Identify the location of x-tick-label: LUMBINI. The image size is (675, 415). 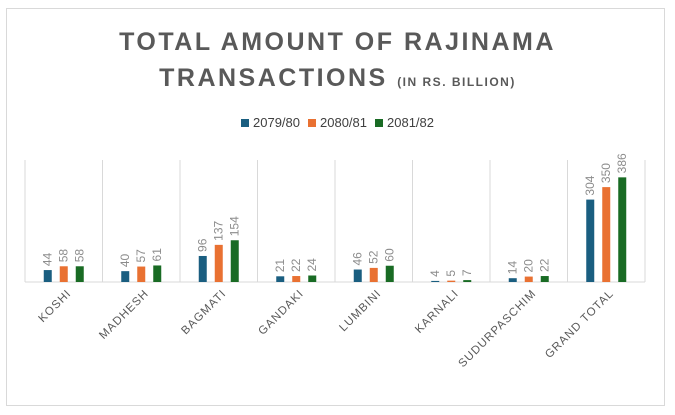
(360, 311).